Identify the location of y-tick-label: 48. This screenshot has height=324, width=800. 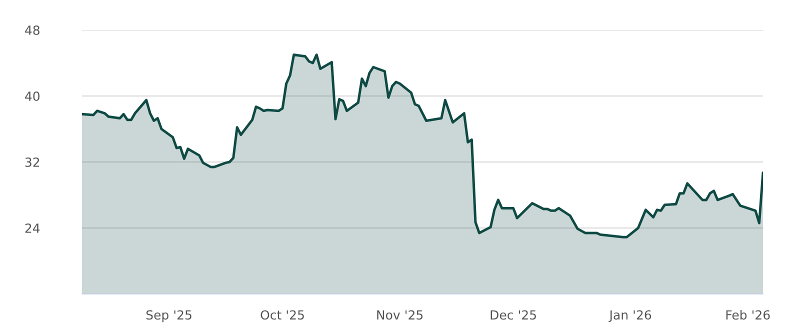
(32, 30).